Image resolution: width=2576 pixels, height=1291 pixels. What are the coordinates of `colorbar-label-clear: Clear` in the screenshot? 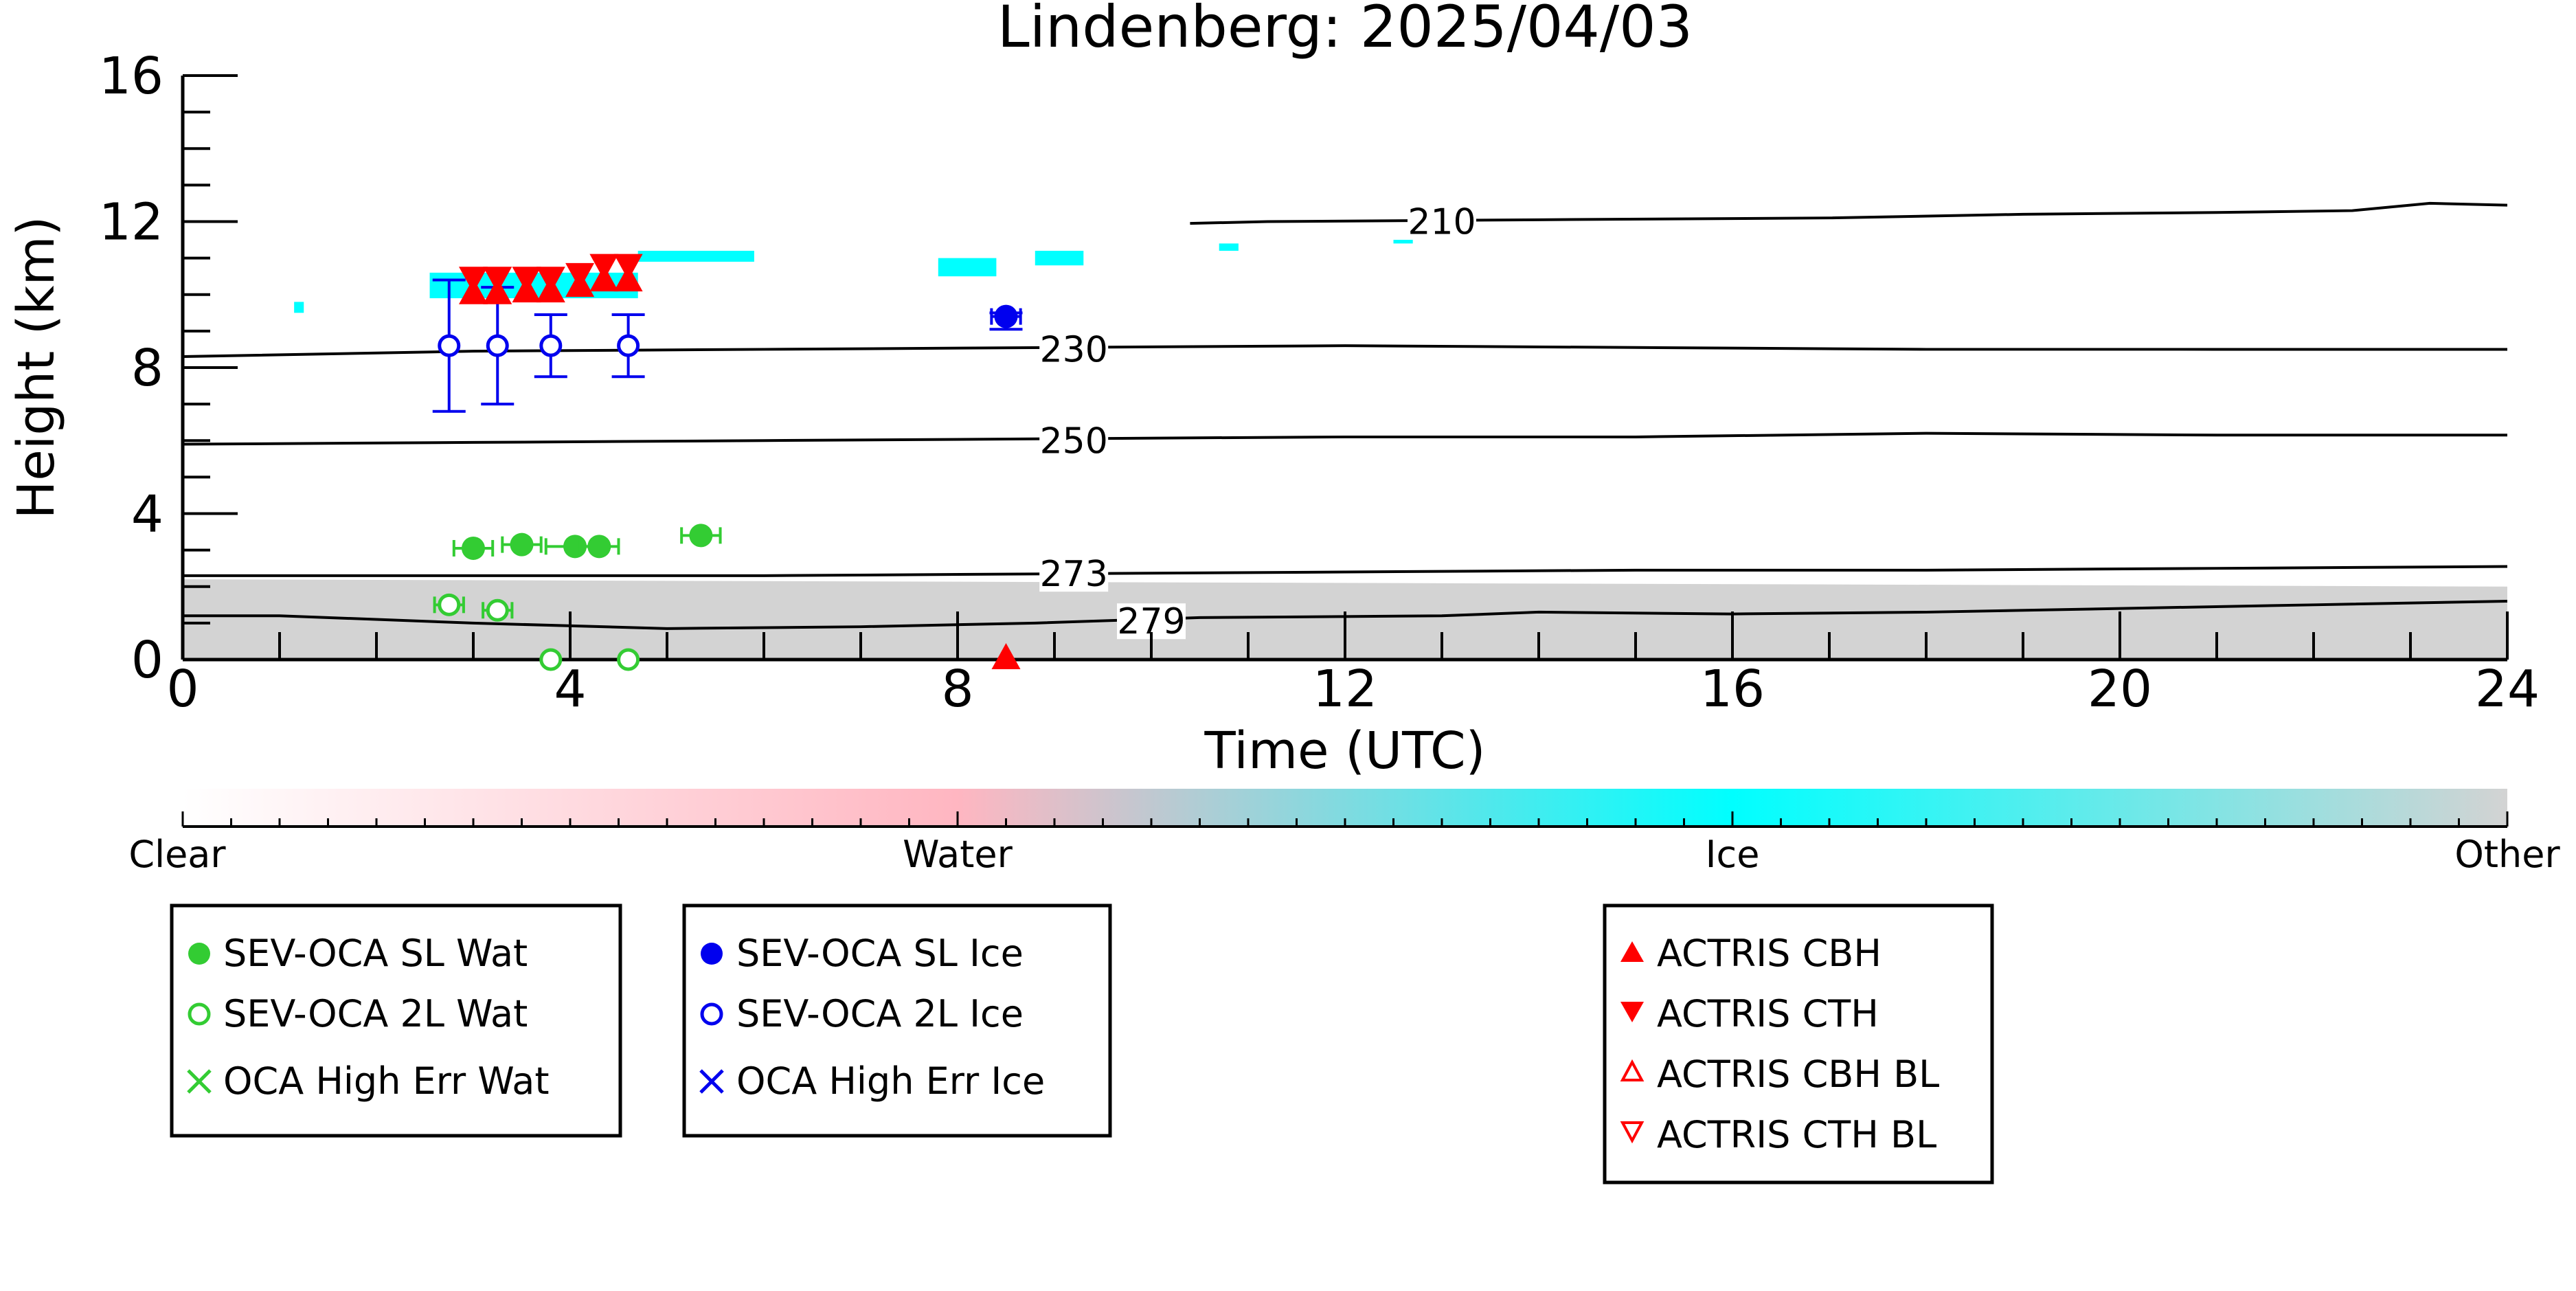 It's located at (177, 854).